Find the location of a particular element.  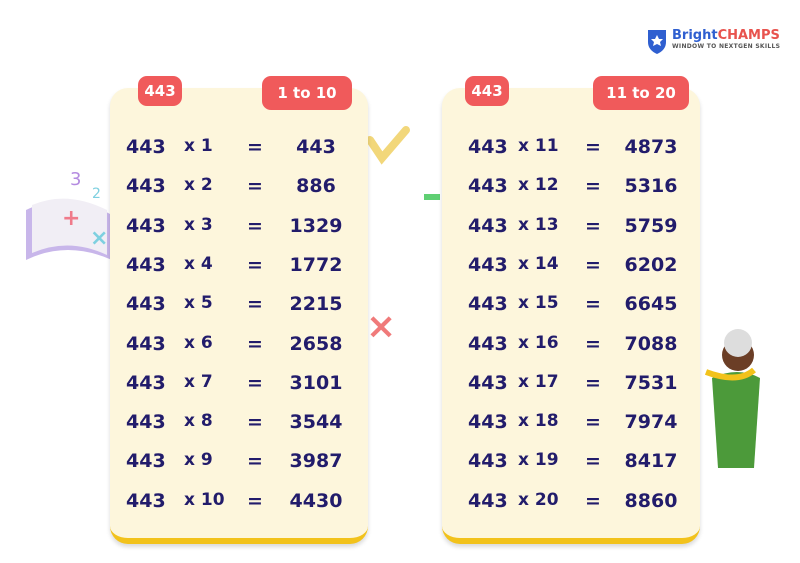

row-multiplier: x 5 is located at coordinates (198, 303).